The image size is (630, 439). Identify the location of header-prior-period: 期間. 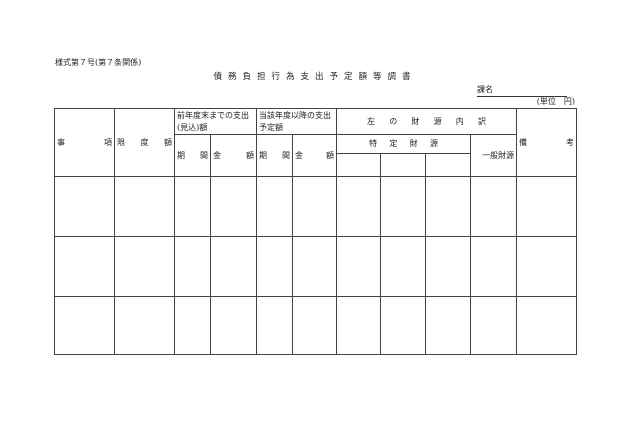
(192, 155).